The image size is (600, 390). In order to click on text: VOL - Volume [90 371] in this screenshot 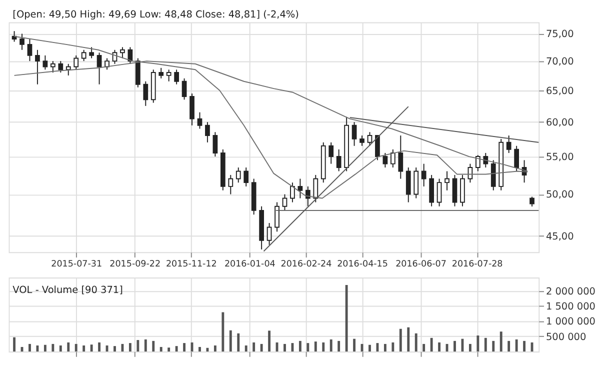, I will do `click(67, 290)`.